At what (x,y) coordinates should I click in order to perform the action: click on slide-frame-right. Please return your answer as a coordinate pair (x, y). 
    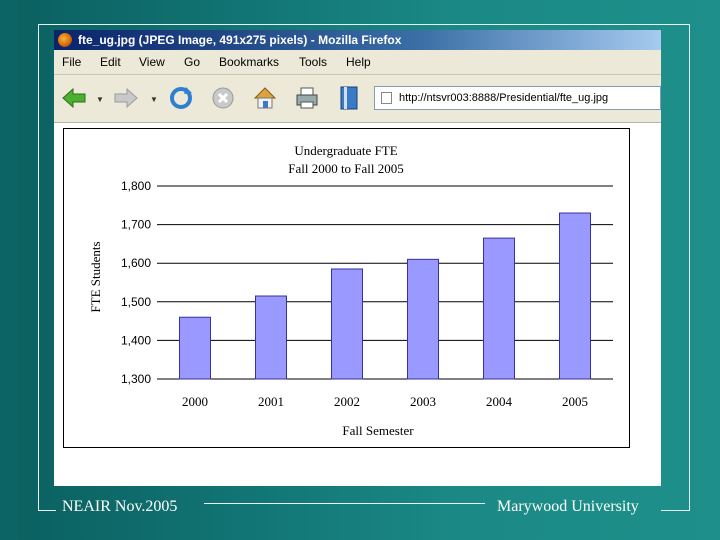
    Looking at the image, I should click on (689, 267).